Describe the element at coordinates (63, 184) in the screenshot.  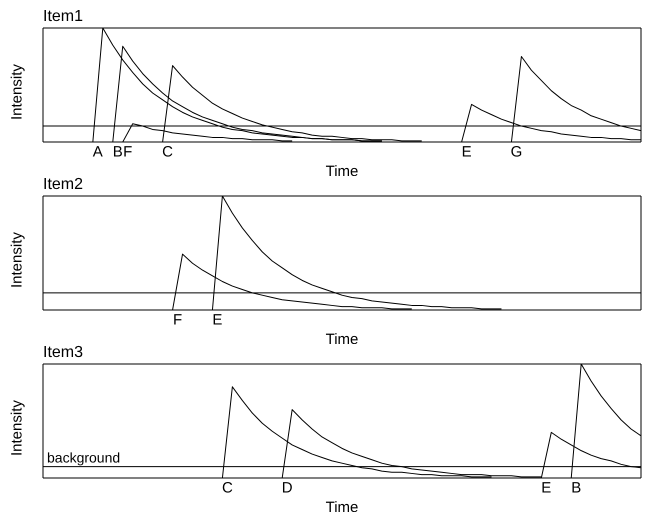
I see `chart-title: Item2` at that location.